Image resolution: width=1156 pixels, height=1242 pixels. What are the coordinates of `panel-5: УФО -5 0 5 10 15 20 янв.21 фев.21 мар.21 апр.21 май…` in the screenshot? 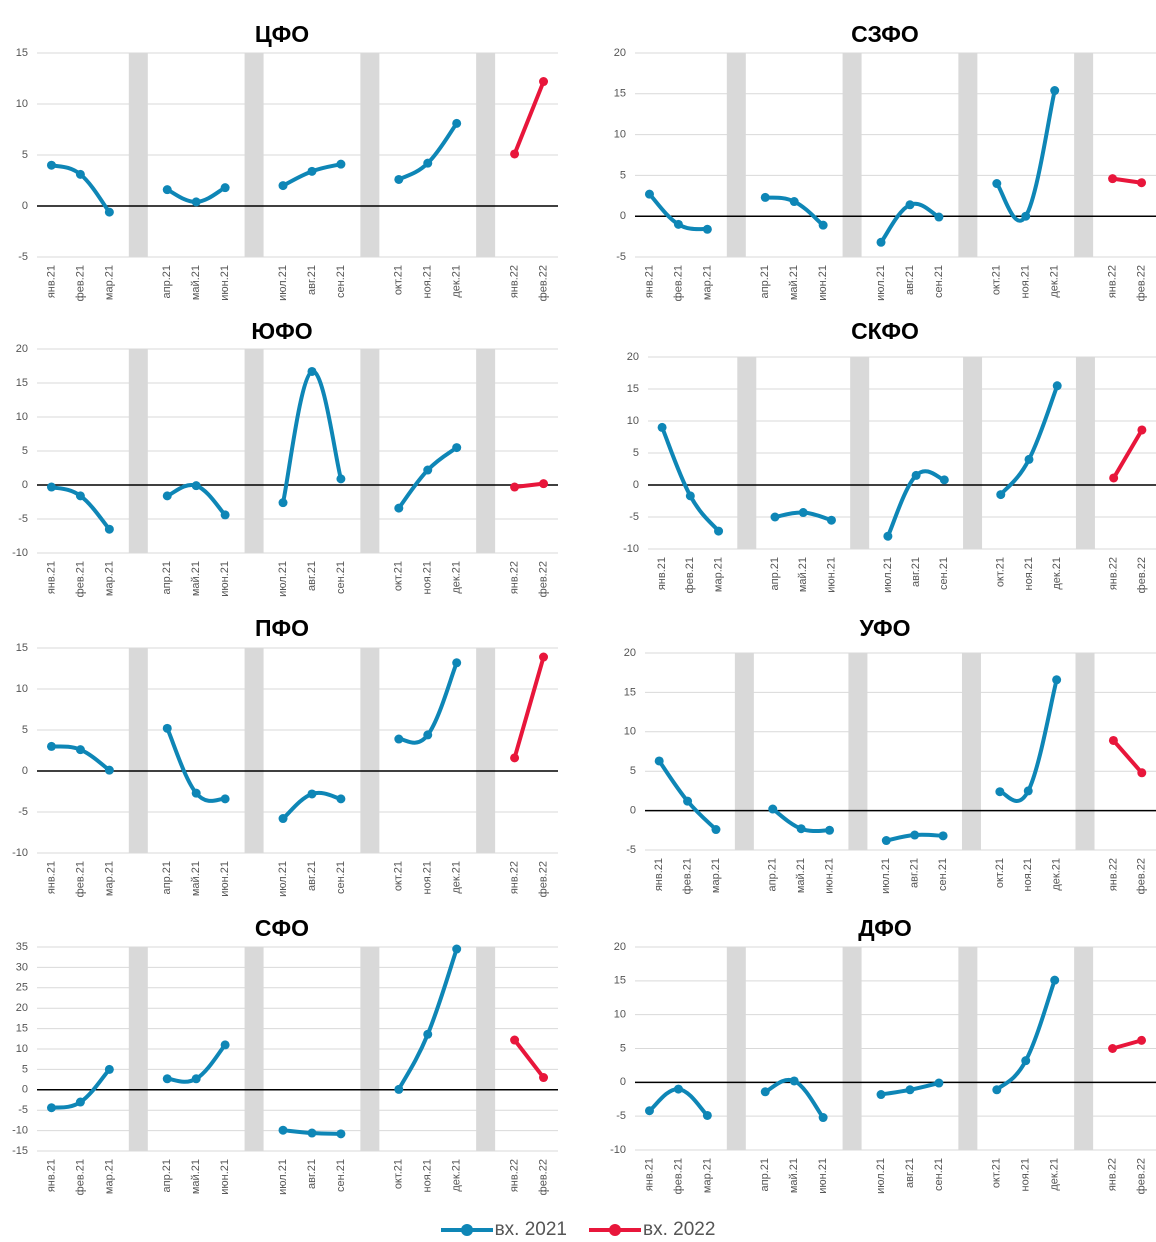 It's located at (890, 754).